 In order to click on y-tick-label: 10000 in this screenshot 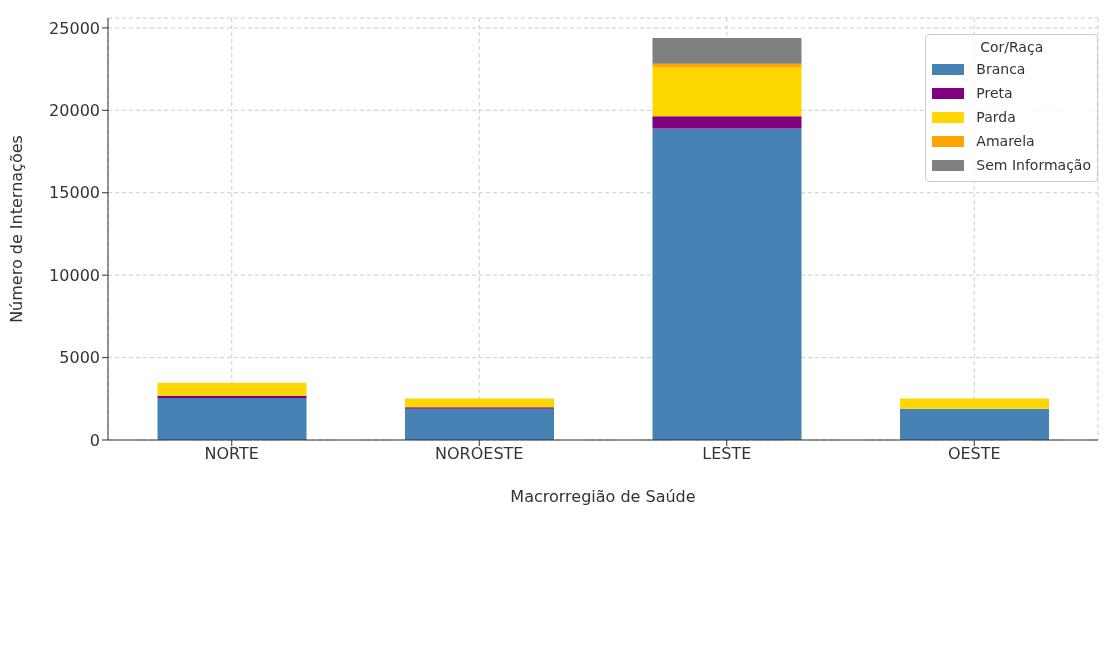, I will do `click(74, 275)`.